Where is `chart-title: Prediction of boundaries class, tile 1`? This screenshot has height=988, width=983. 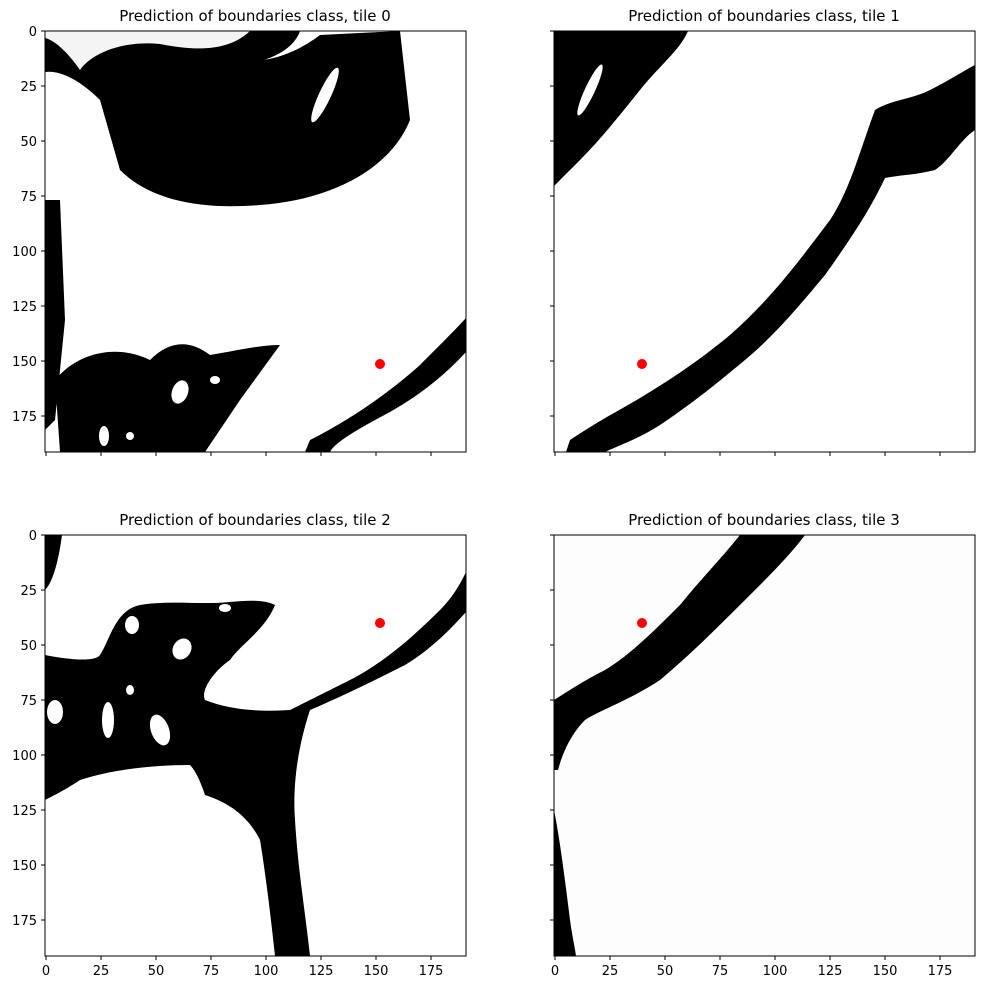 chart-title: Prediction of boundaries class, tile 1 is located at coordinates (764, 16).